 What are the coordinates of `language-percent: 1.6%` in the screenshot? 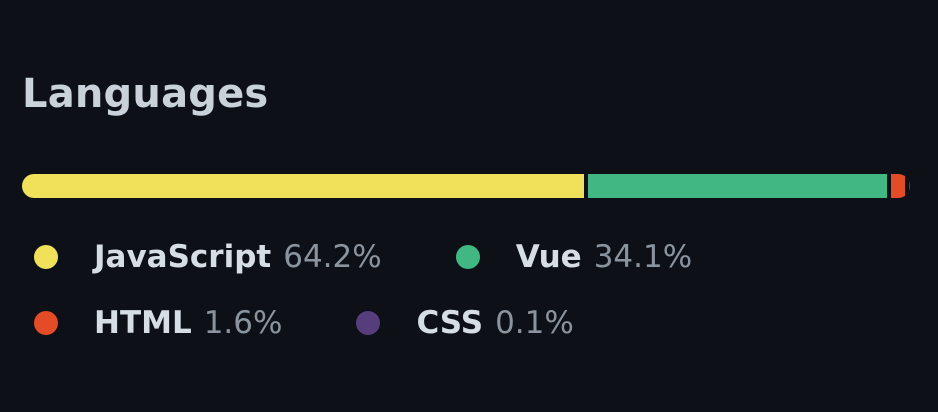 It's located at (243, 323).